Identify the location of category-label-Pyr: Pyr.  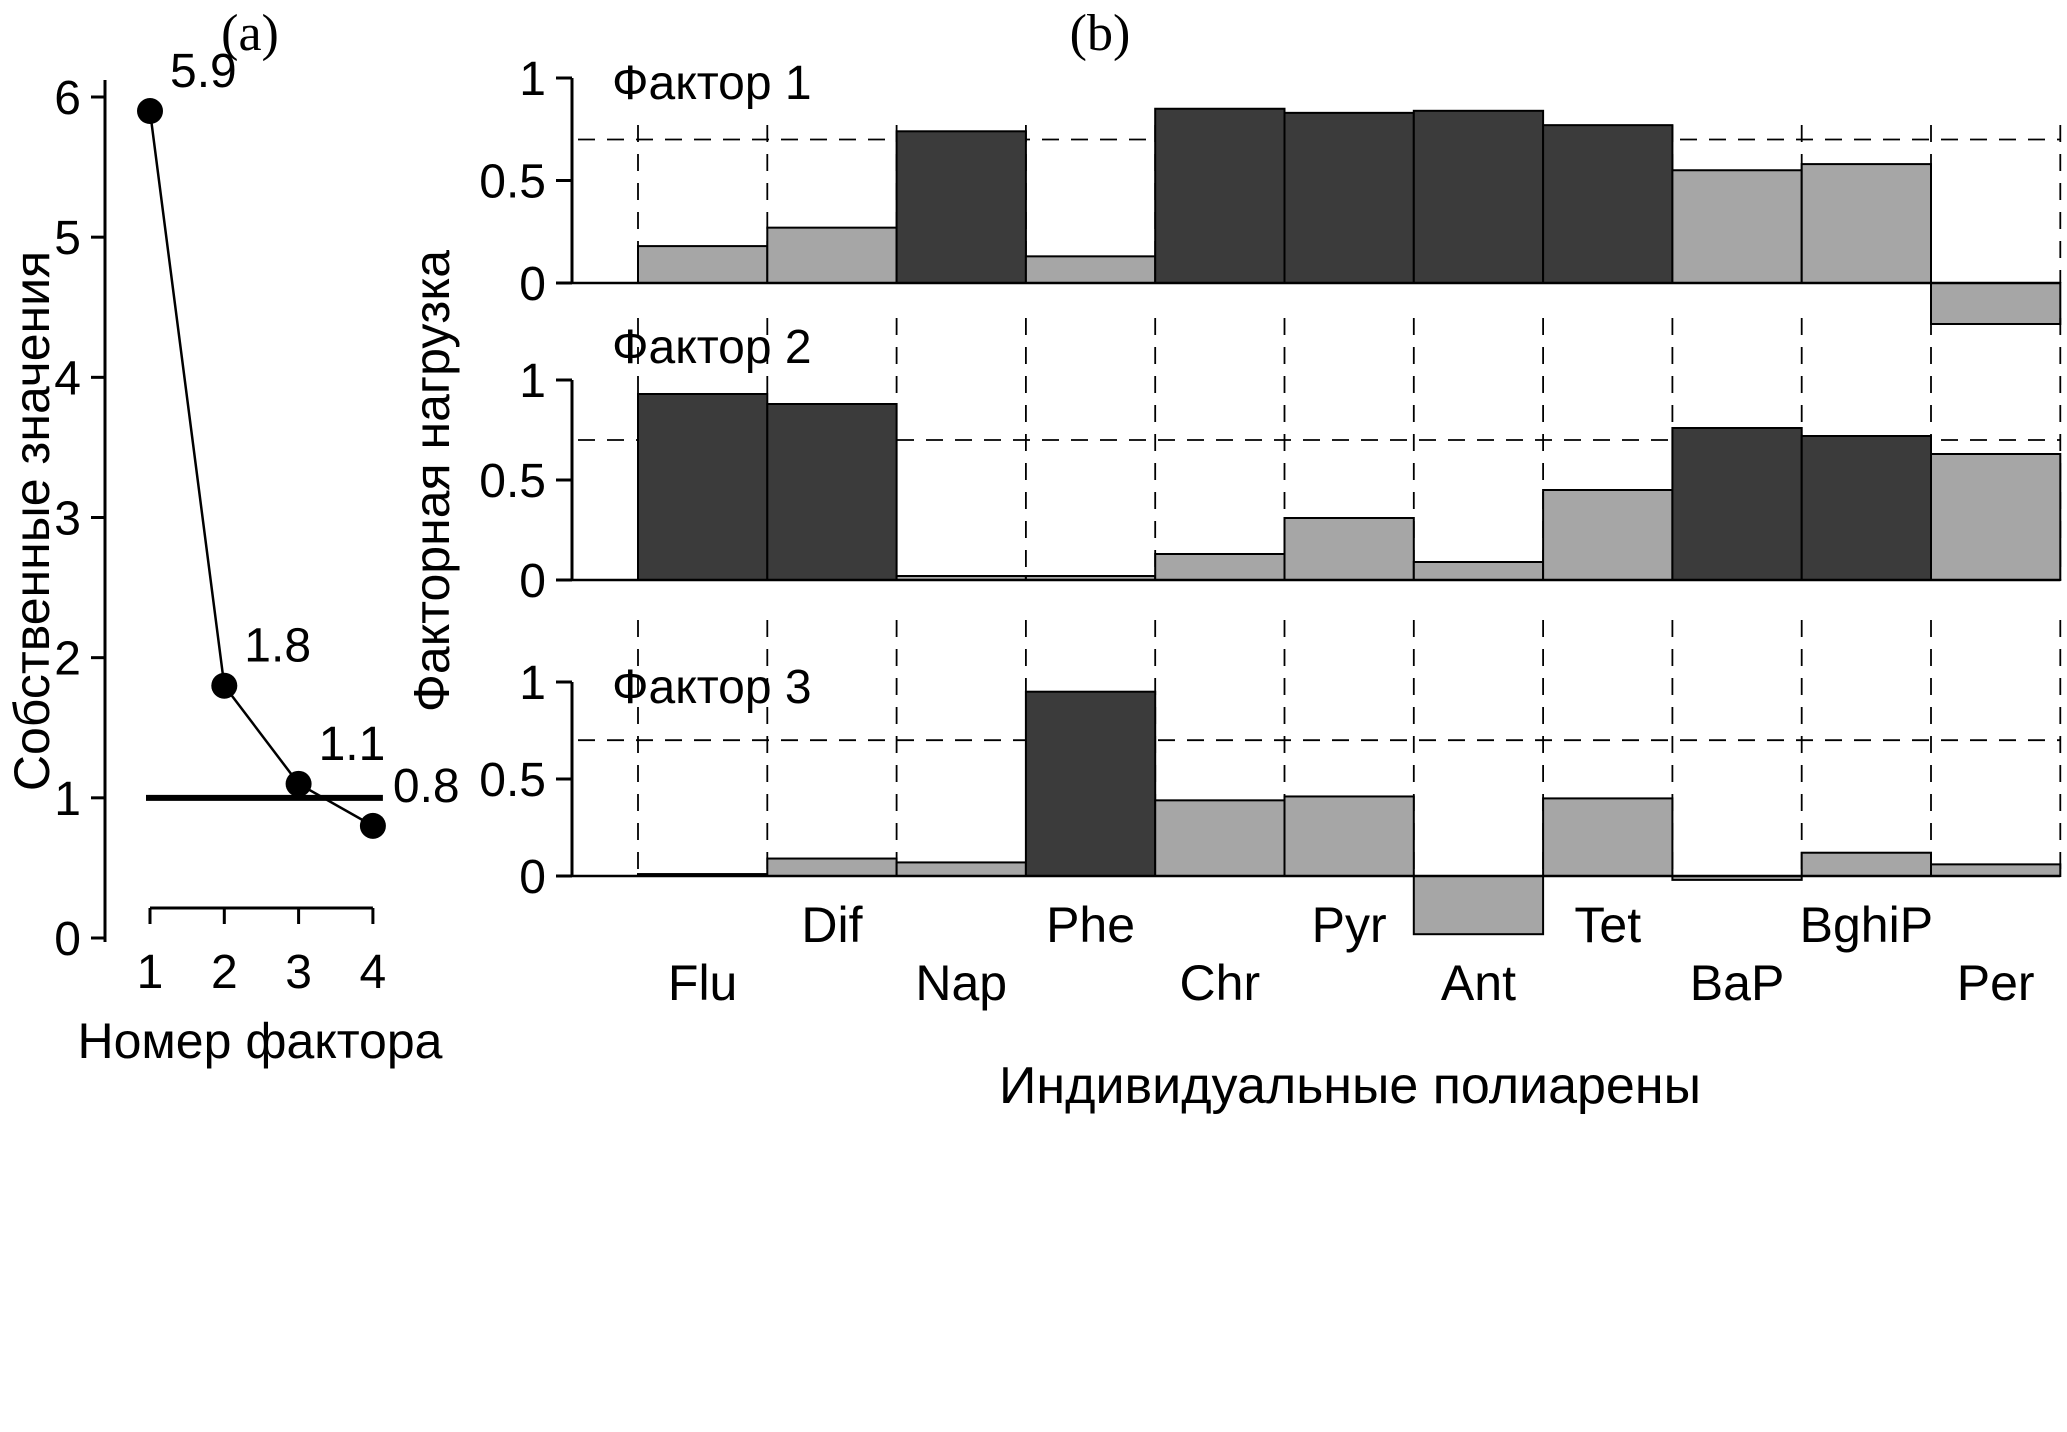
(1349, 925).